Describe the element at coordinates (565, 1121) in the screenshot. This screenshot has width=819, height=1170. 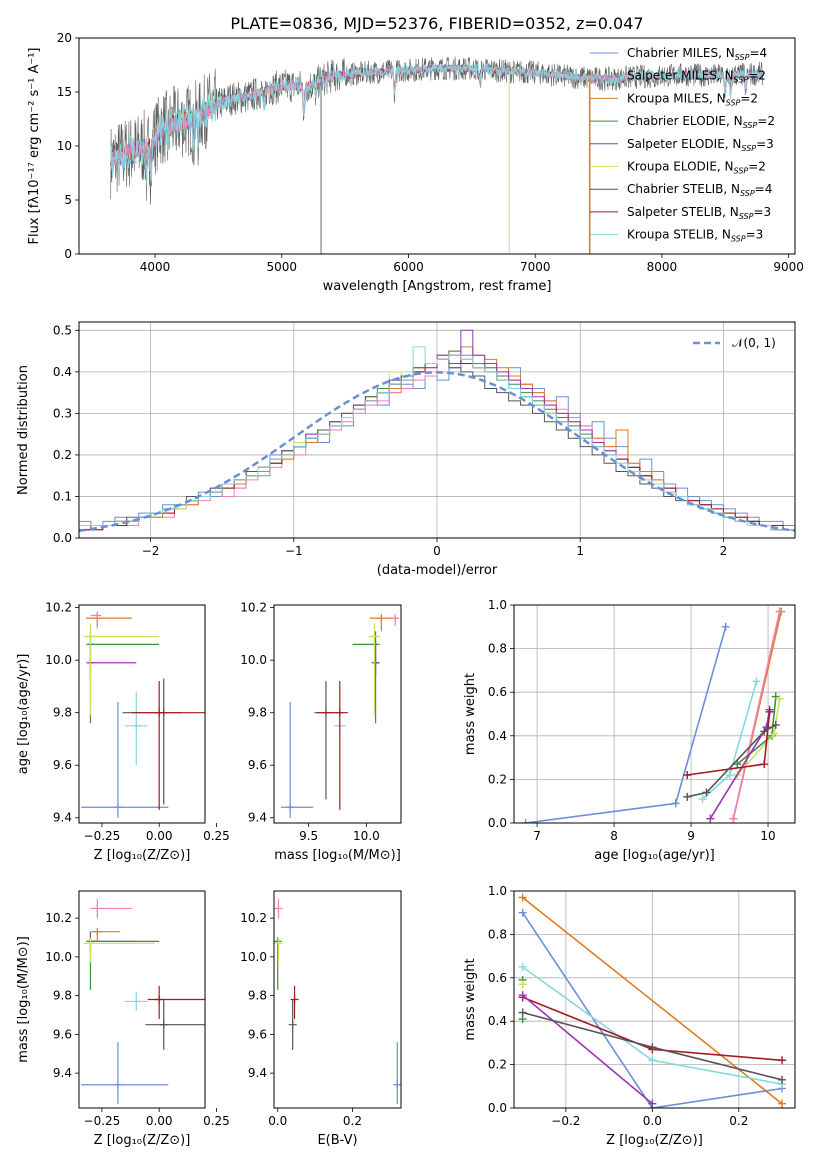
I see `x-tick-label: −0.2` at that location.